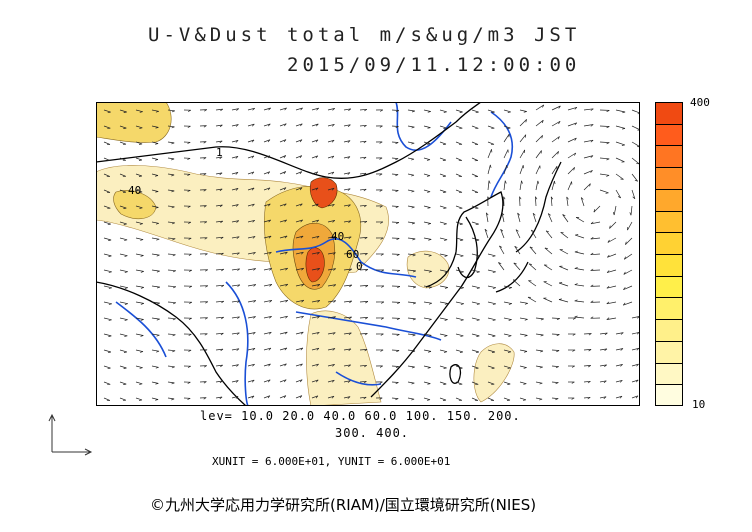 This screenshot has width=752, height=532. I want to click on dust-region-max, so click(315, 265).